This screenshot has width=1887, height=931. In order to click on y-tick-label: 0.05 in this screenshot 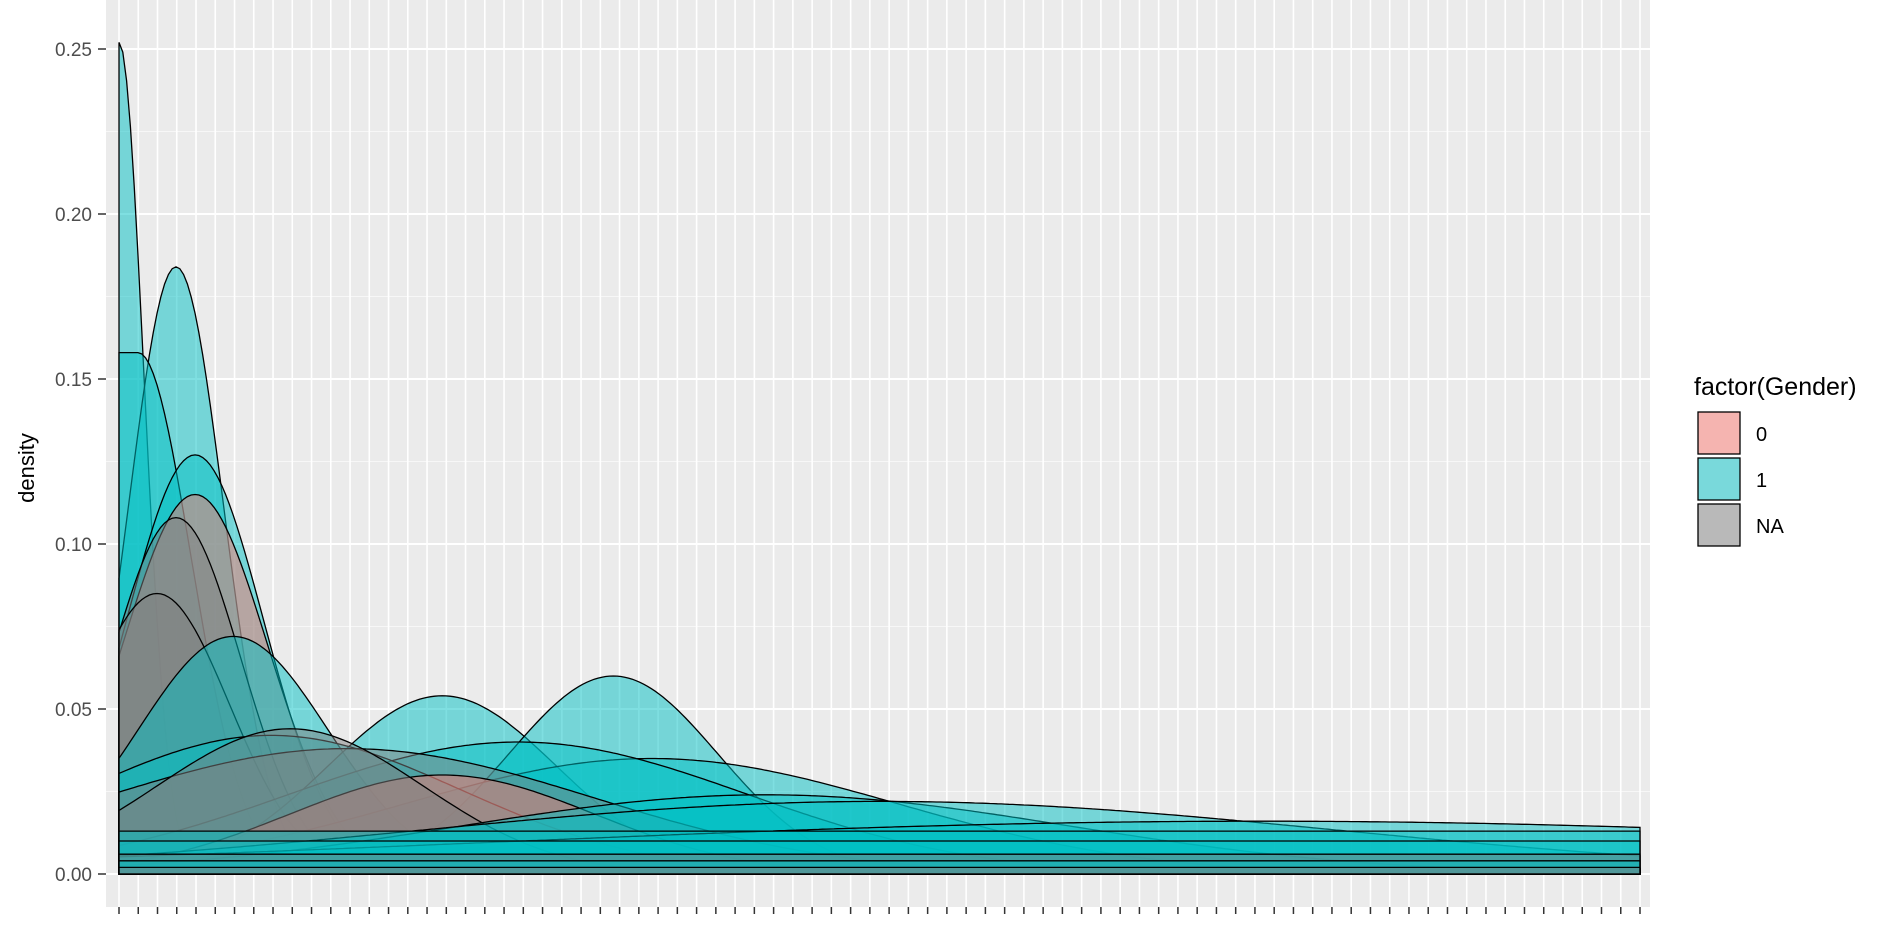, I will do `click(73, 710)`.